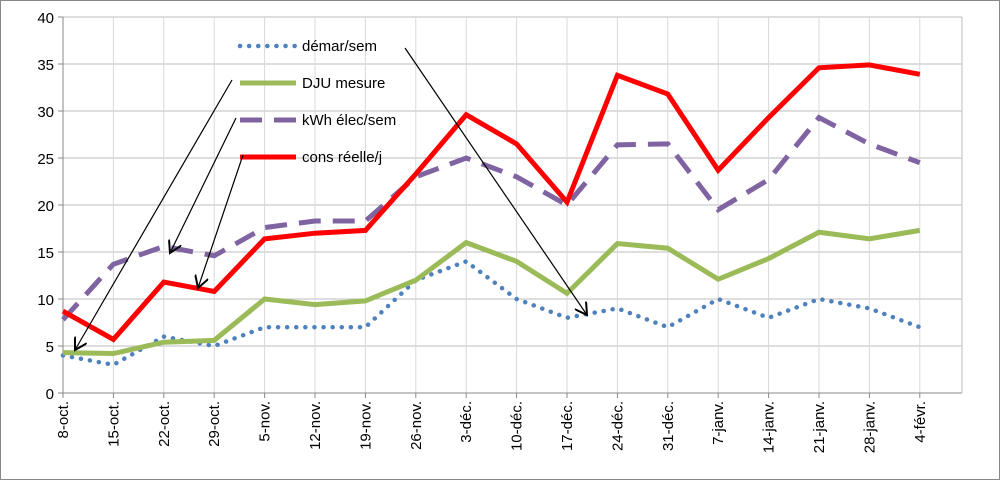 The width and height of the screenshot is (1000, 480). What do you see at coordinates (668, 426) in the screenshot?
I see `x-tick-label: 31-déc.` at bounding box center [668, 426].